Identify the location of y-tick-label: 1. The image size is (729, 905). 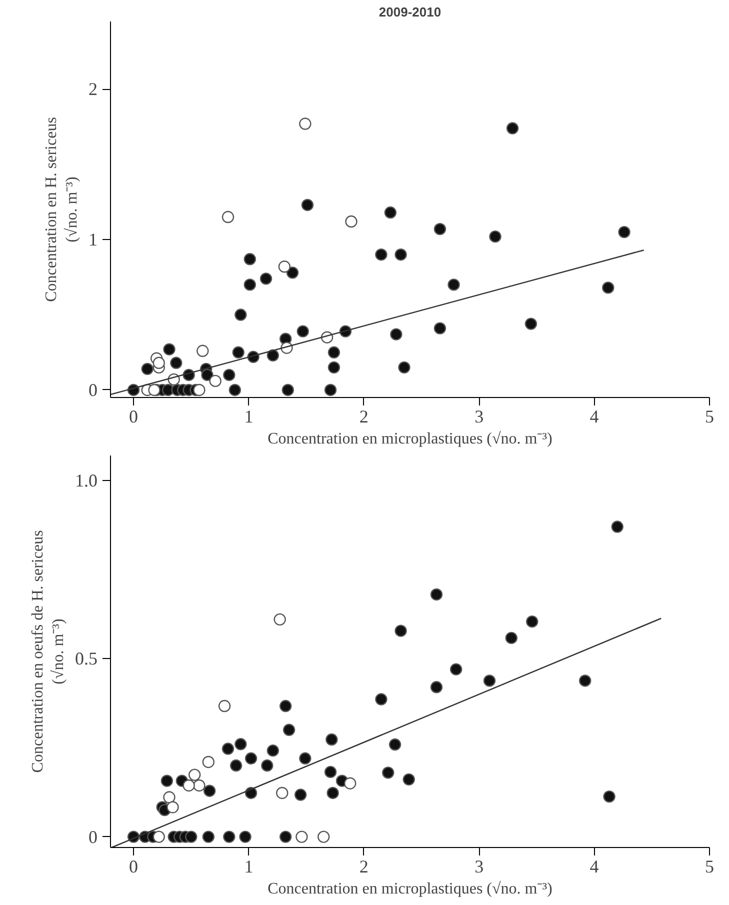
(93, 240).